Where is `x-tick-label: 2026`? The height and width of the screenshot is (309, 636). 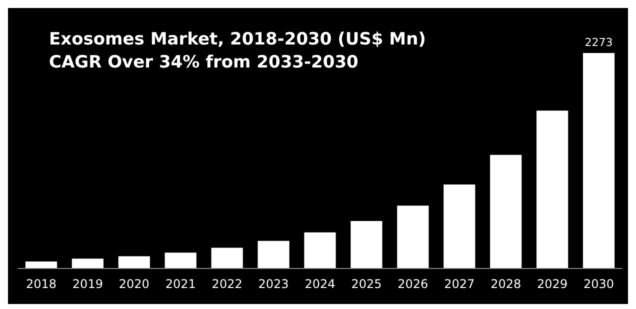 x-tick-label: 2026 is located at coordinates (413, 284).